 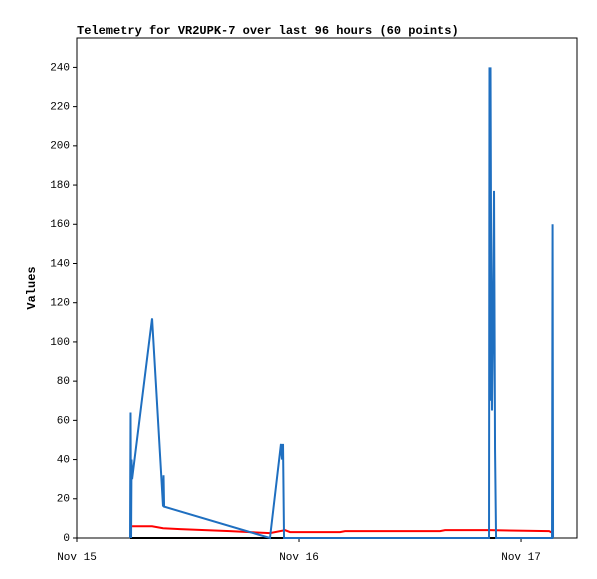 I want to click on y-tick-label: 220, so click(x=60, y=108).